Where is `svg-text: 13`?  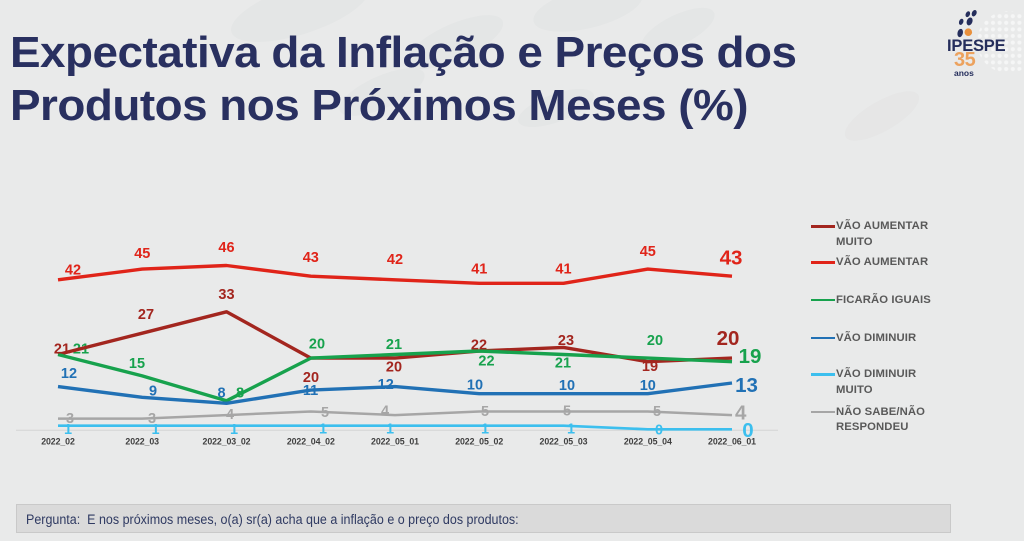 svg-text: 13 is located at coordinates (746, 385).